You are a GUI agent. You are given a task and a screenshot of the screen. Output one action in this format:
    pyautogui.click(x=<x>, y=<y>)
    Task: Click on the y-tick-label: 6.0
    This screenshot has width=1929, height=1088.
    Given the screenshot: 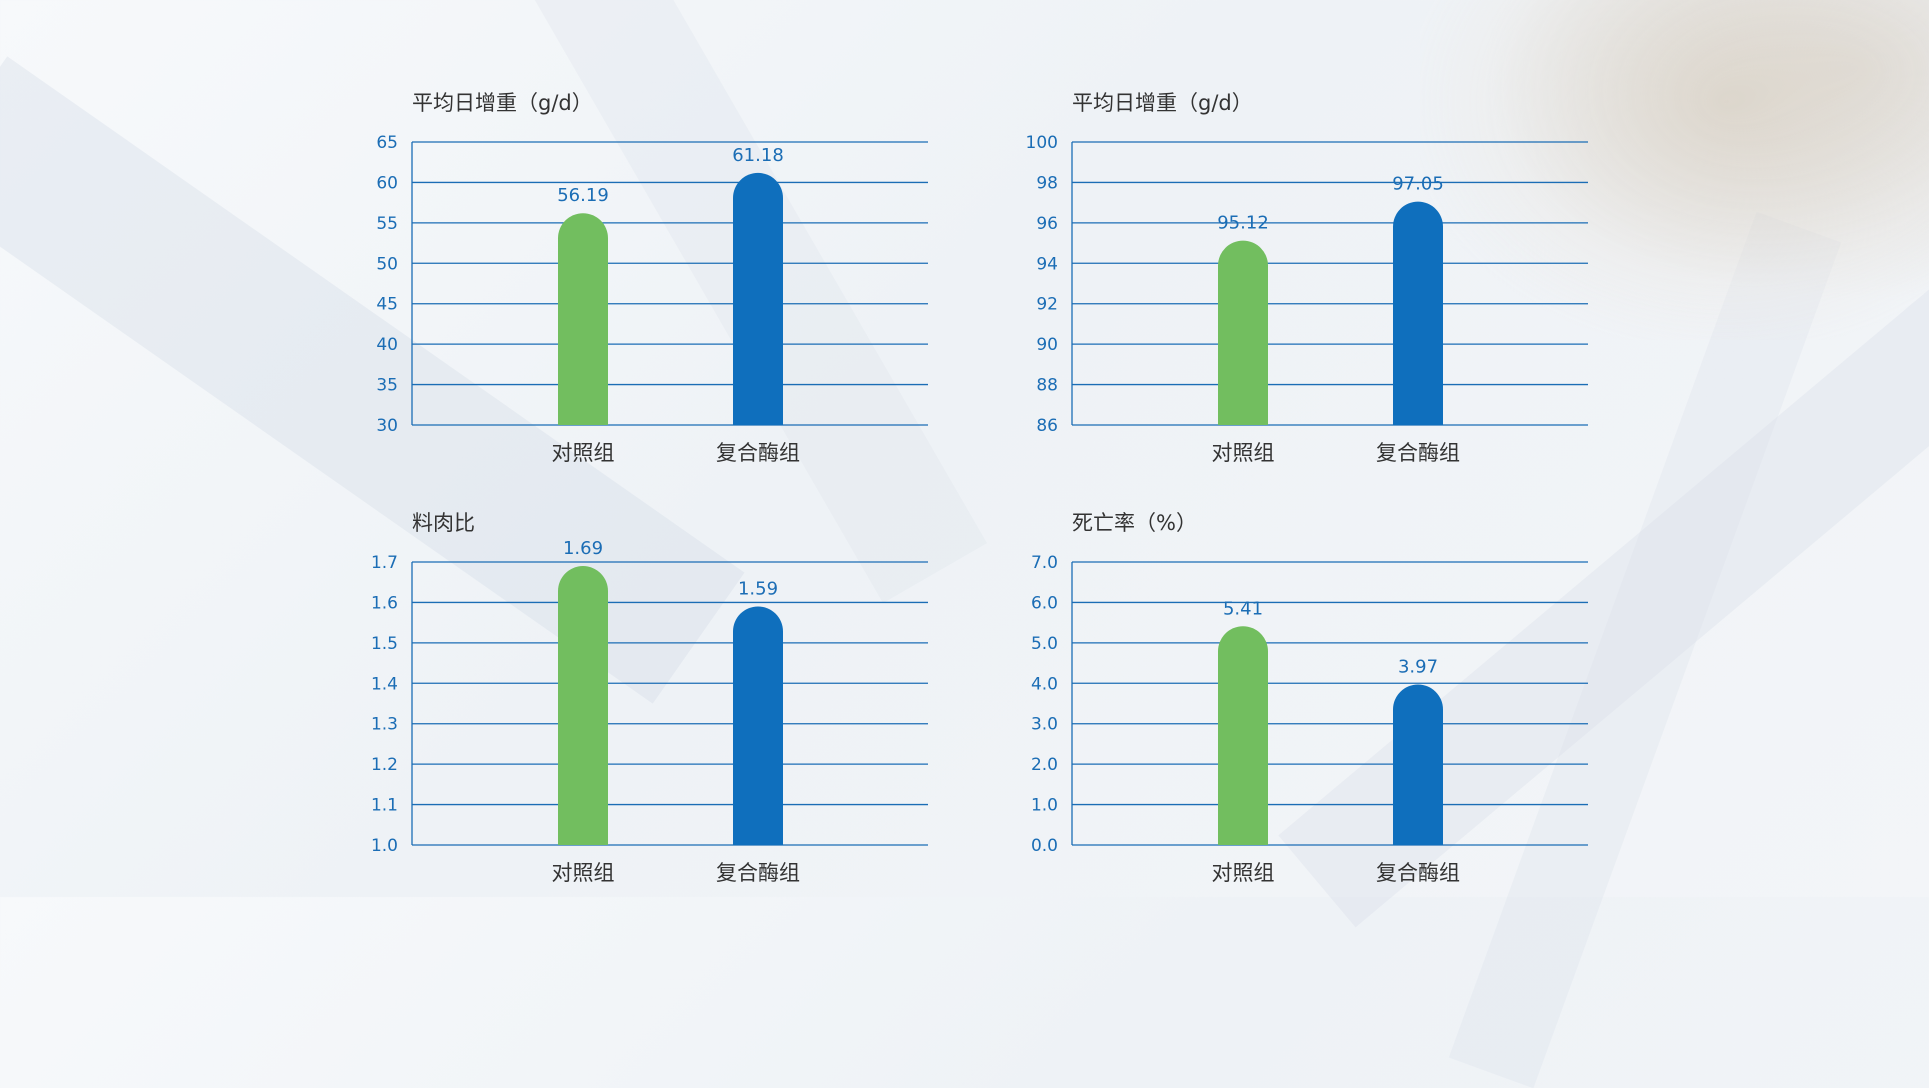 What is the action you would take?
    pyautogui.click(x=1044, y=603)
    